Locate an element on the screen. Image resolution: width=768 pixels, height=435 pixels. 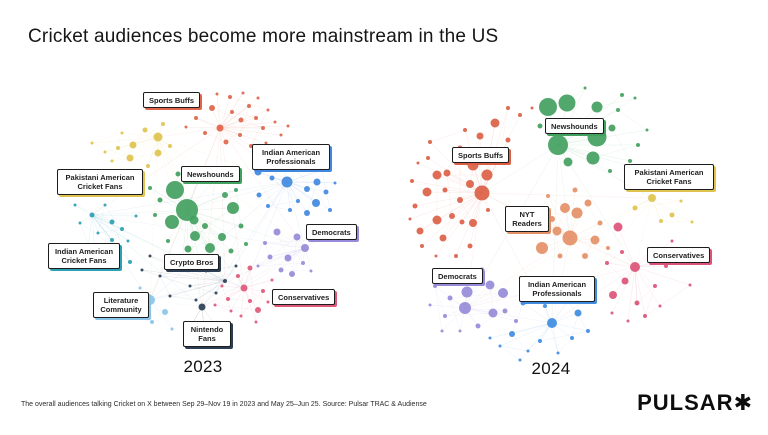
cluster-label-conservatives-2023: Conservatives is located at coordinates (304, 297).